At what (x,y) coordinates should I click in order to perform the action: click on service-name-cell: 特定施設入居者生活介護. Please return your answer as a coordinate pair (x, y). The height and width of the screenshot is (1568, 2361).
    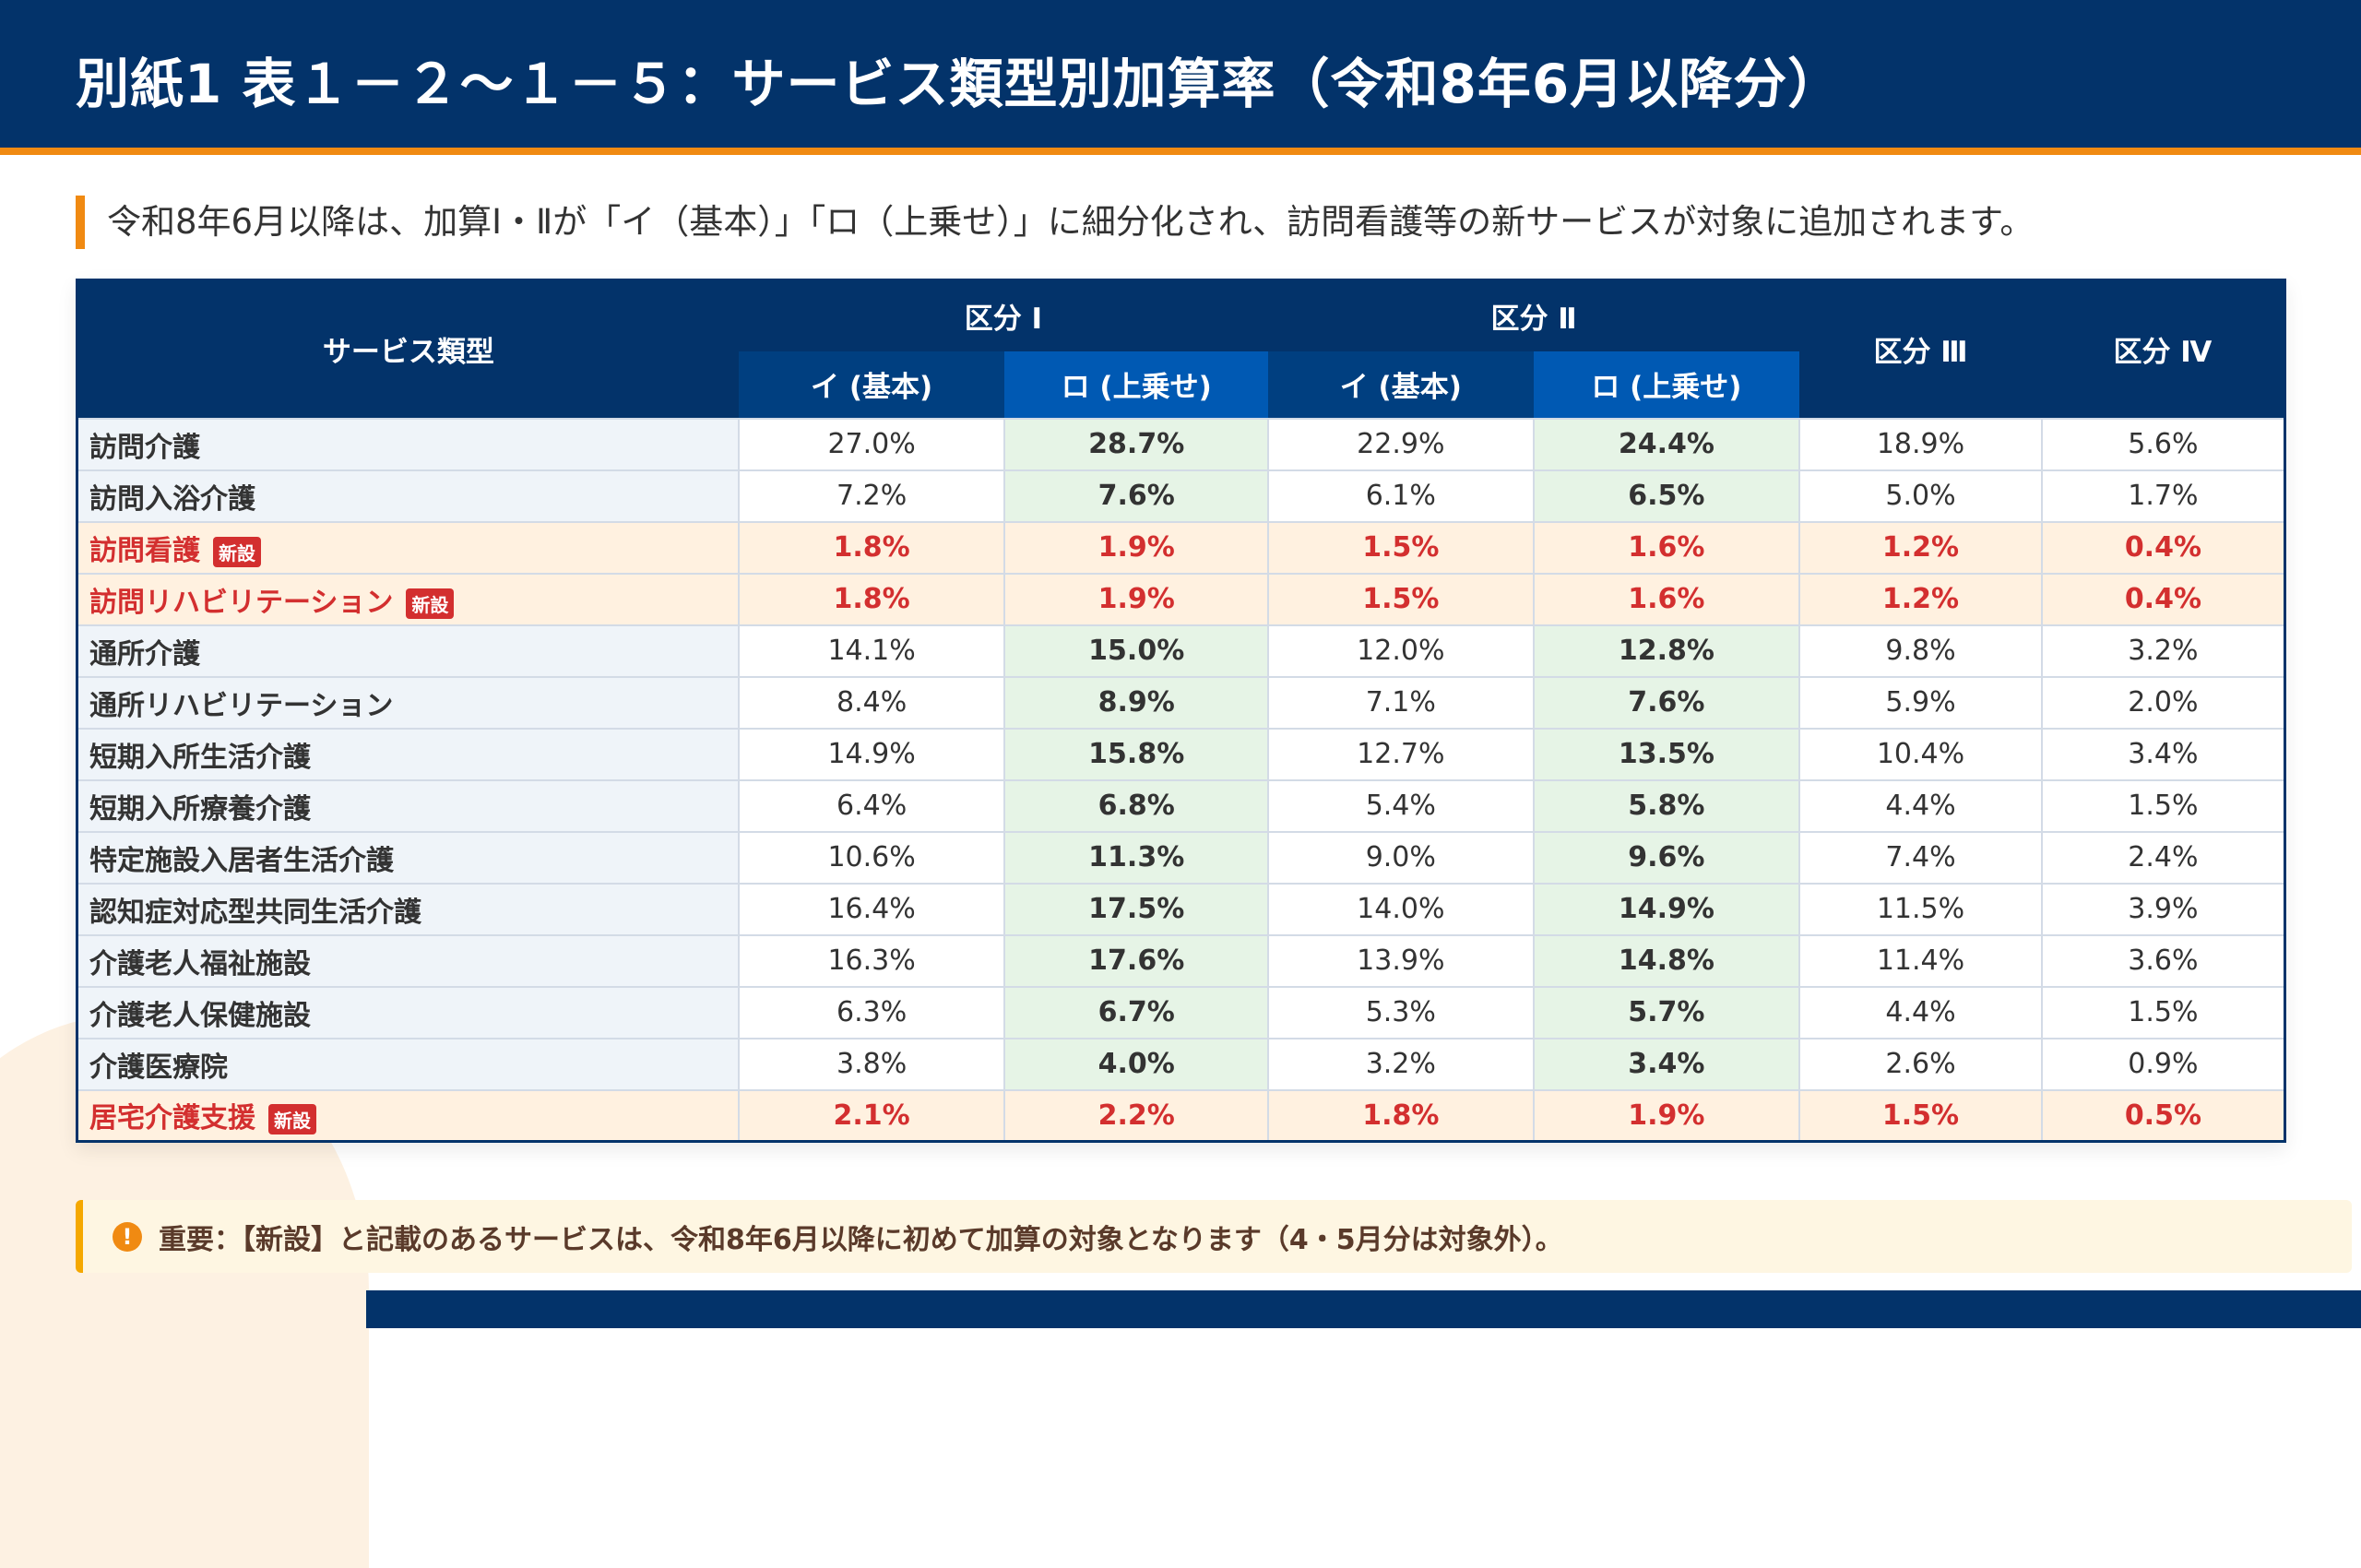
    Looking at the image, I should click on (408, 857).